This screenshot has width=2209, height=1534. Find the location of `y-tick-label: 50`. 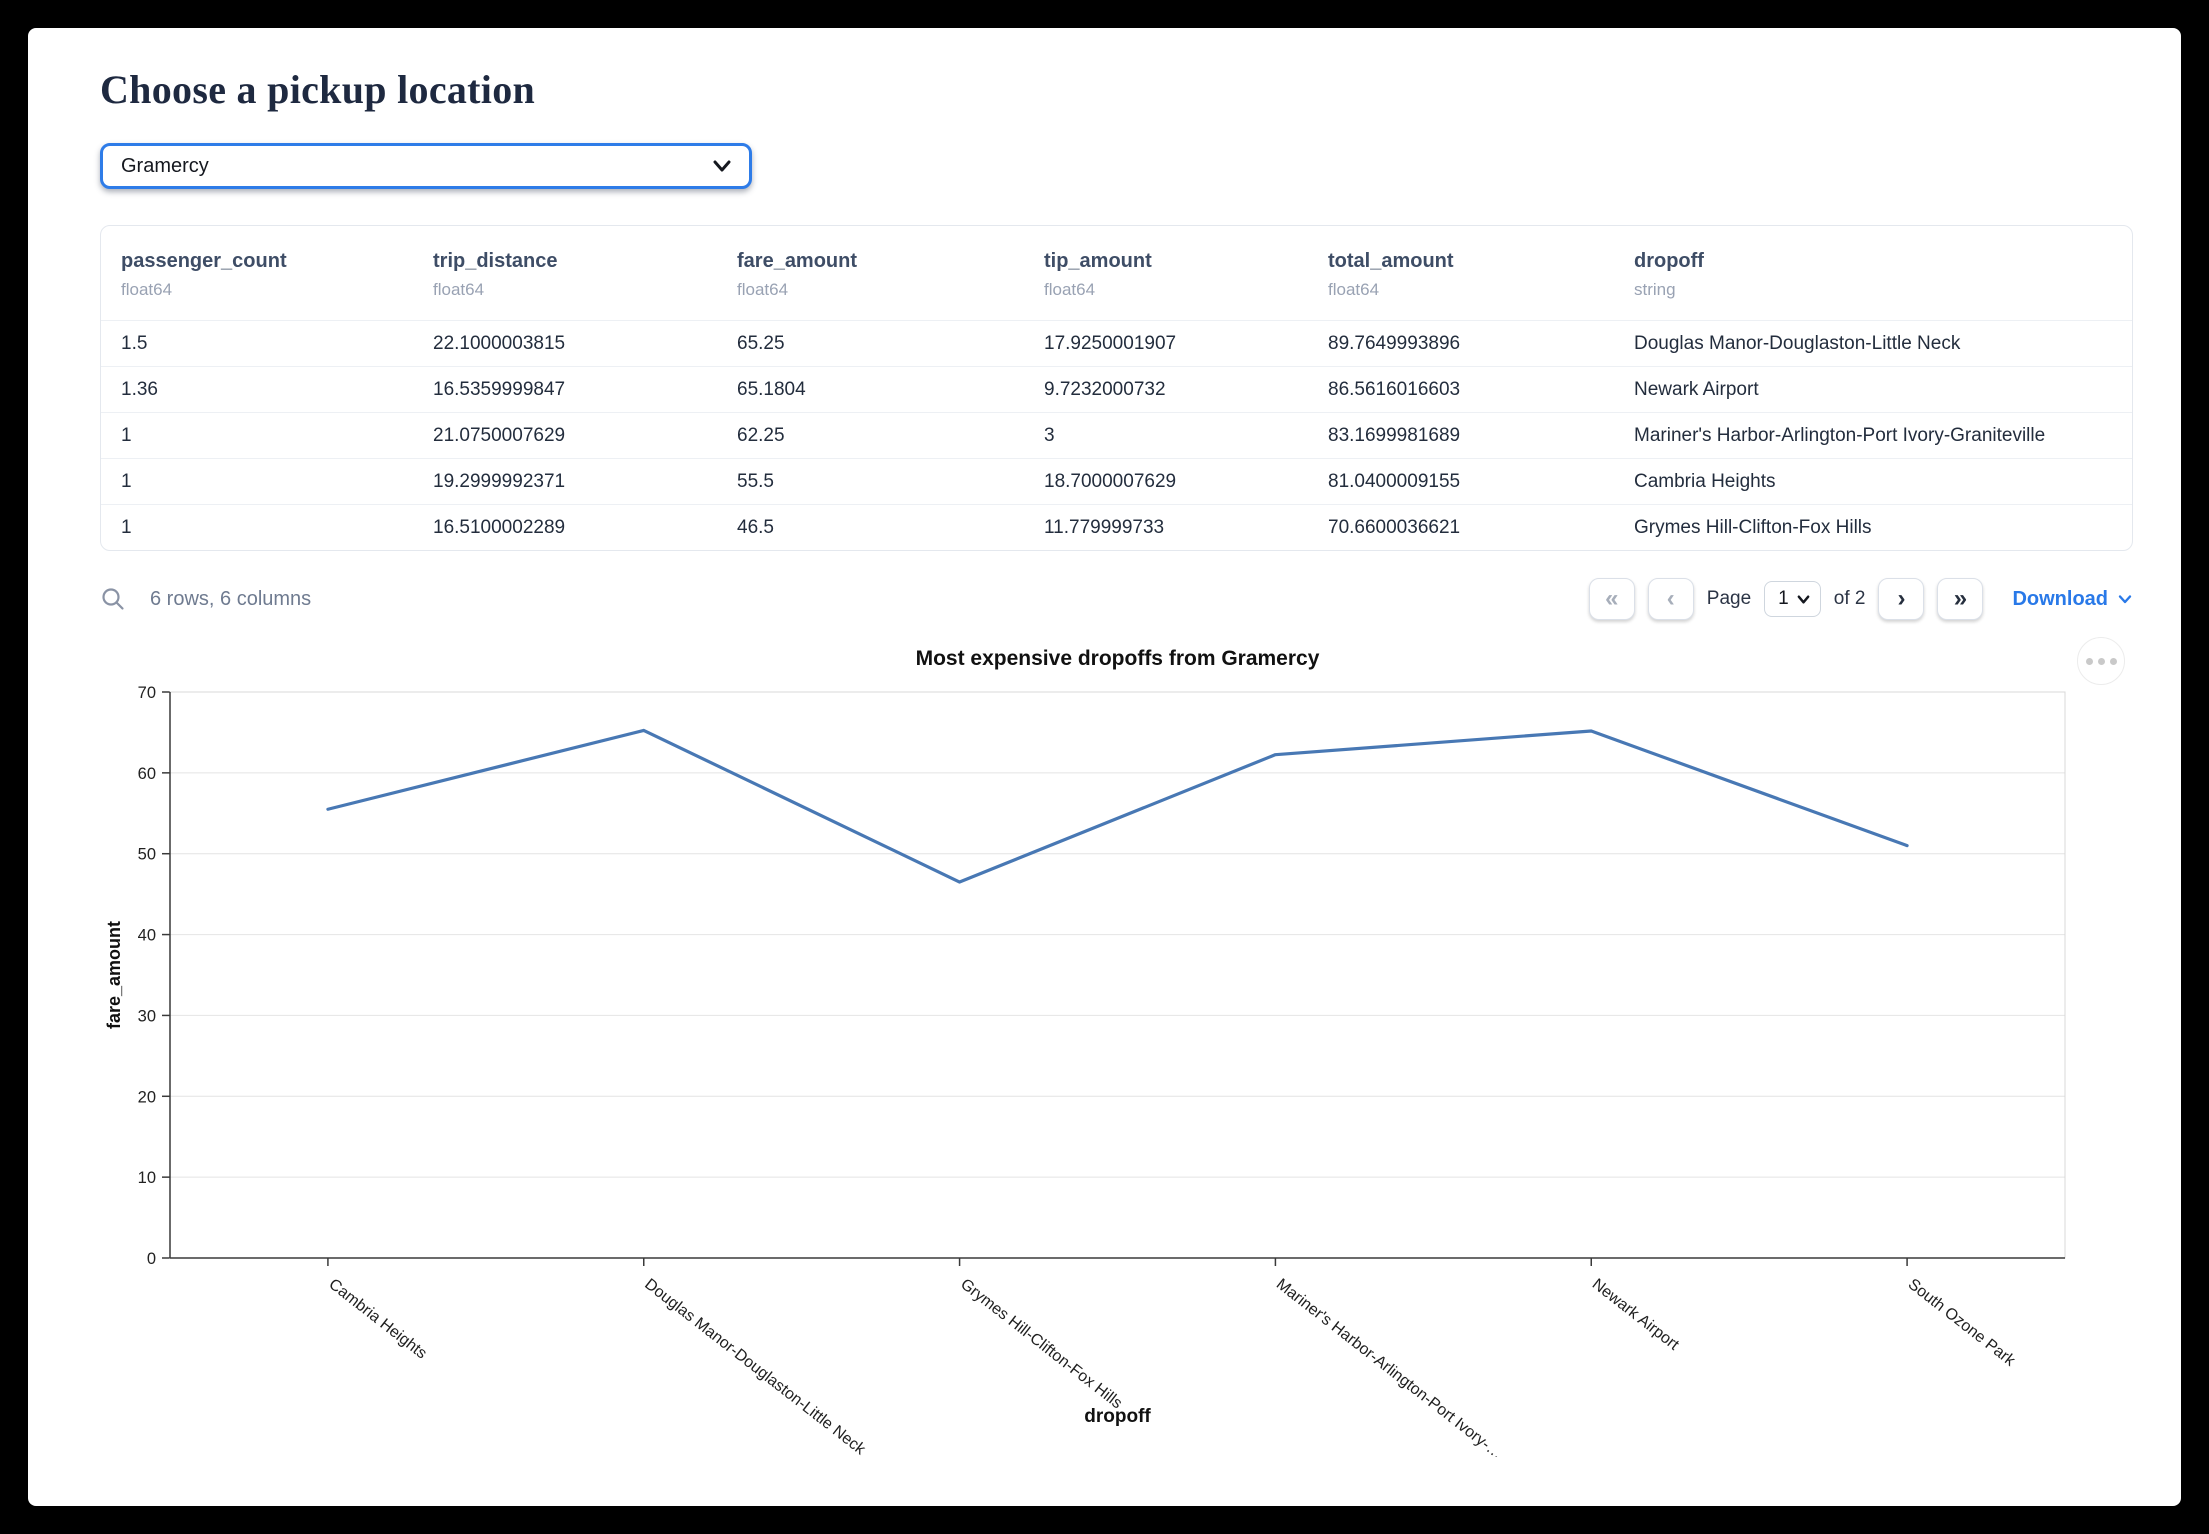

y-tick-label: 50 is located at coordinates (147, 855).